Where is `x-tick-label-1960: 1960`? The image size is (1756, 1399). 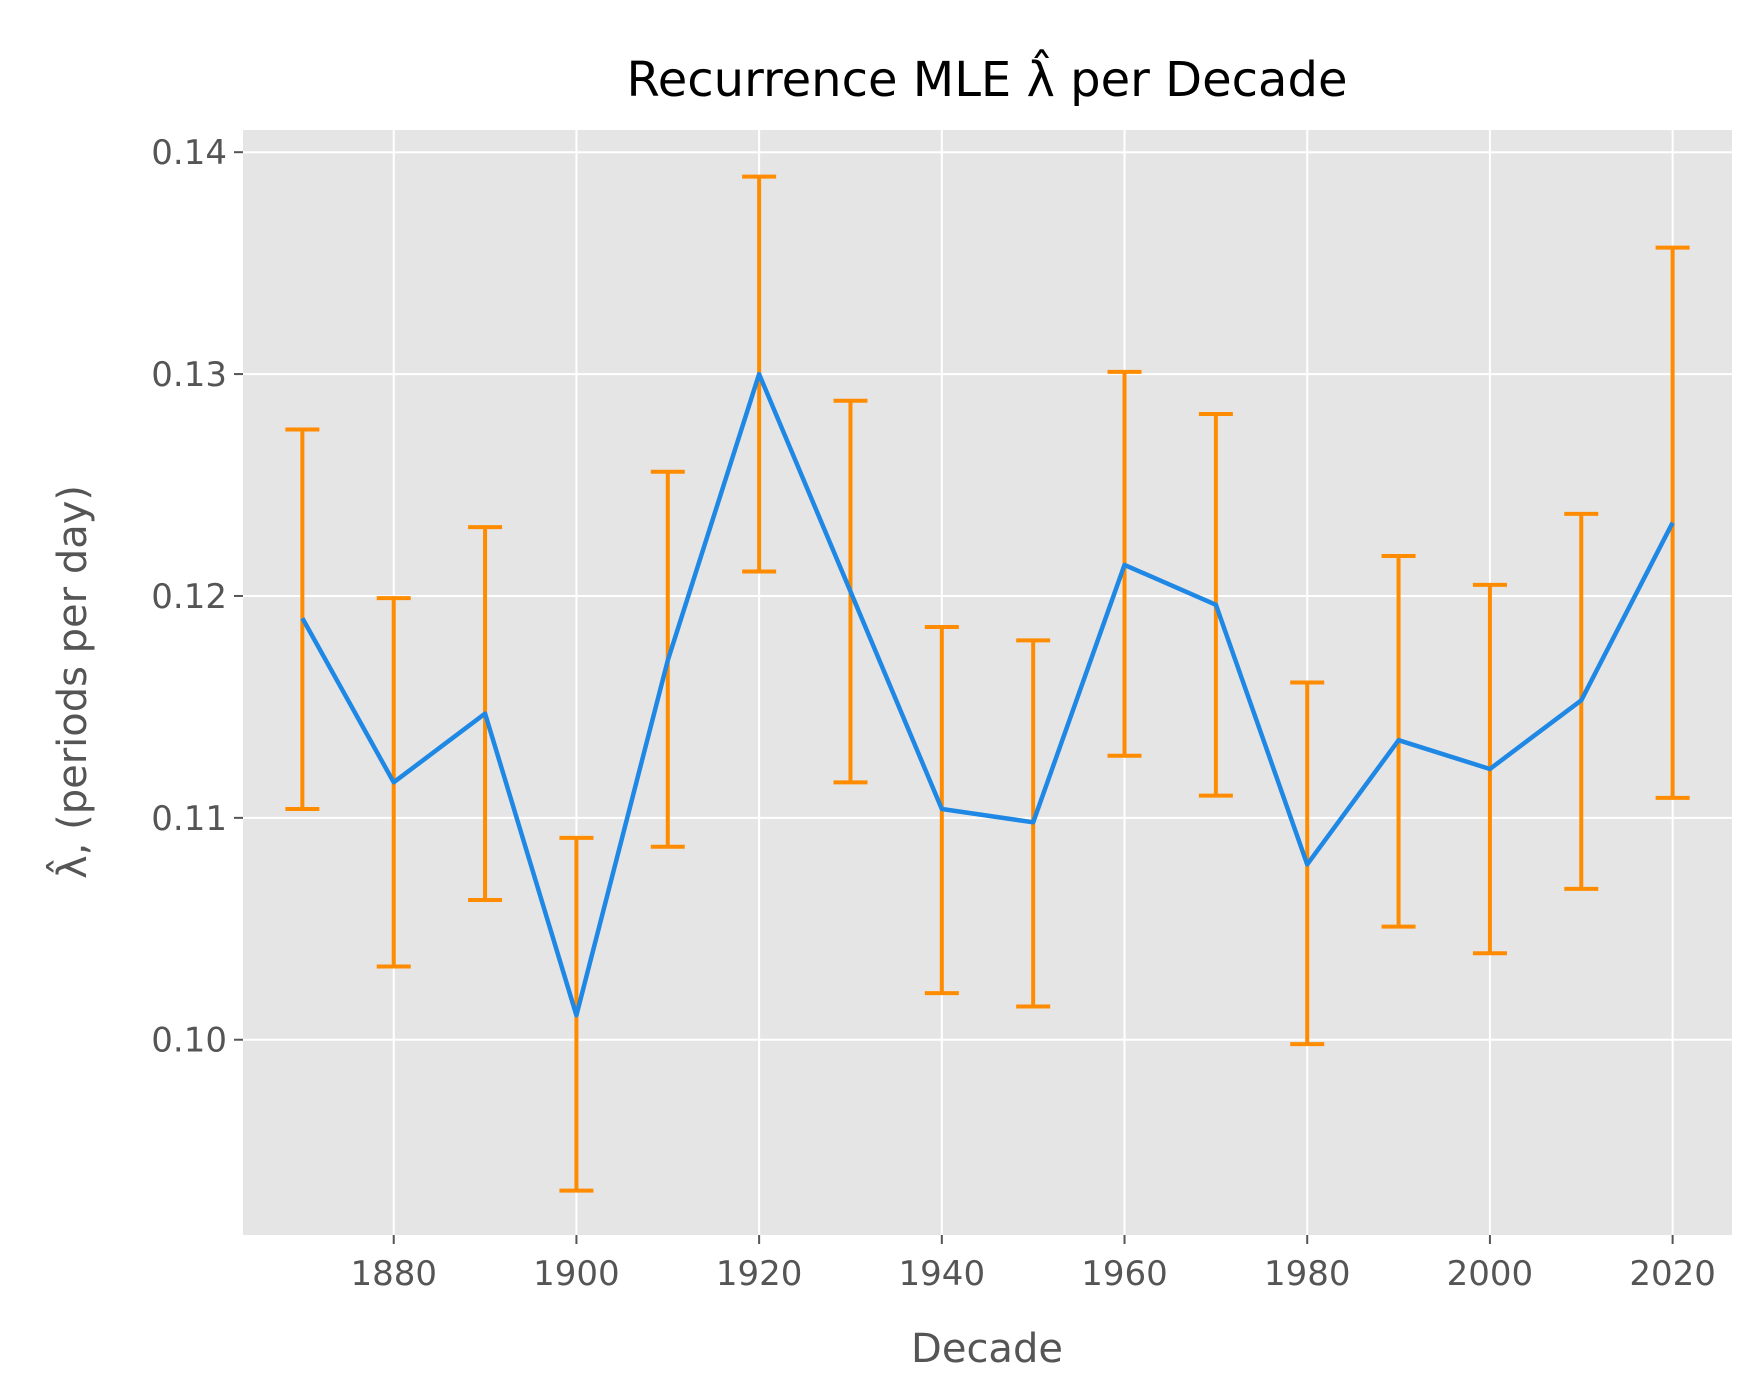 x-tick-label-1960: 1960 is located at coordinates (1124, 1274).